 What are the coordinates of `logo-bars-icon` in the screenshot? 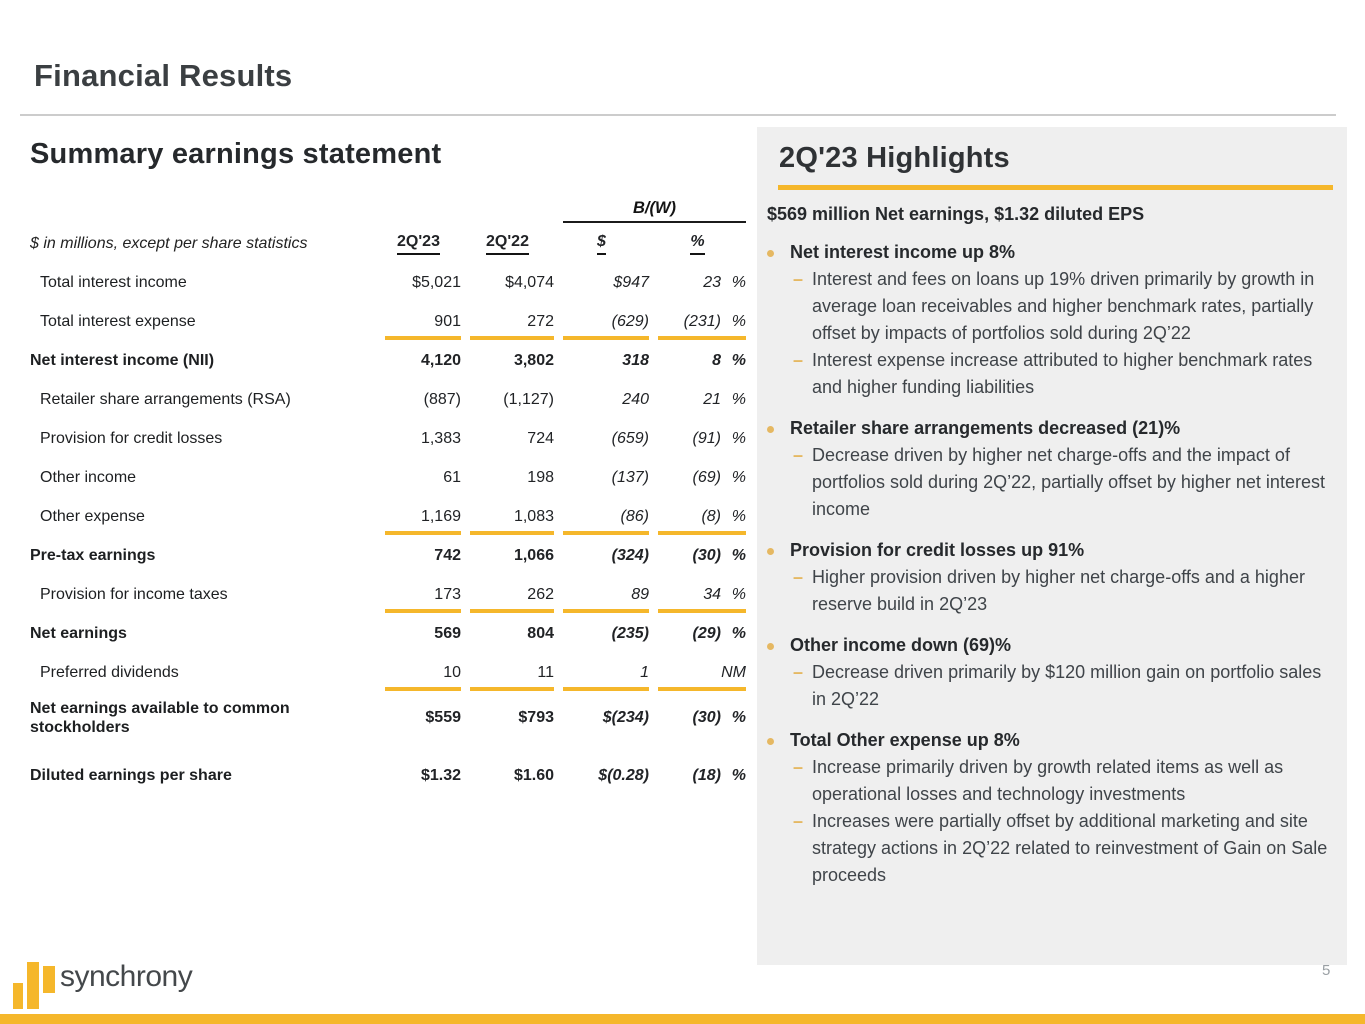 It's located at (34, 985).